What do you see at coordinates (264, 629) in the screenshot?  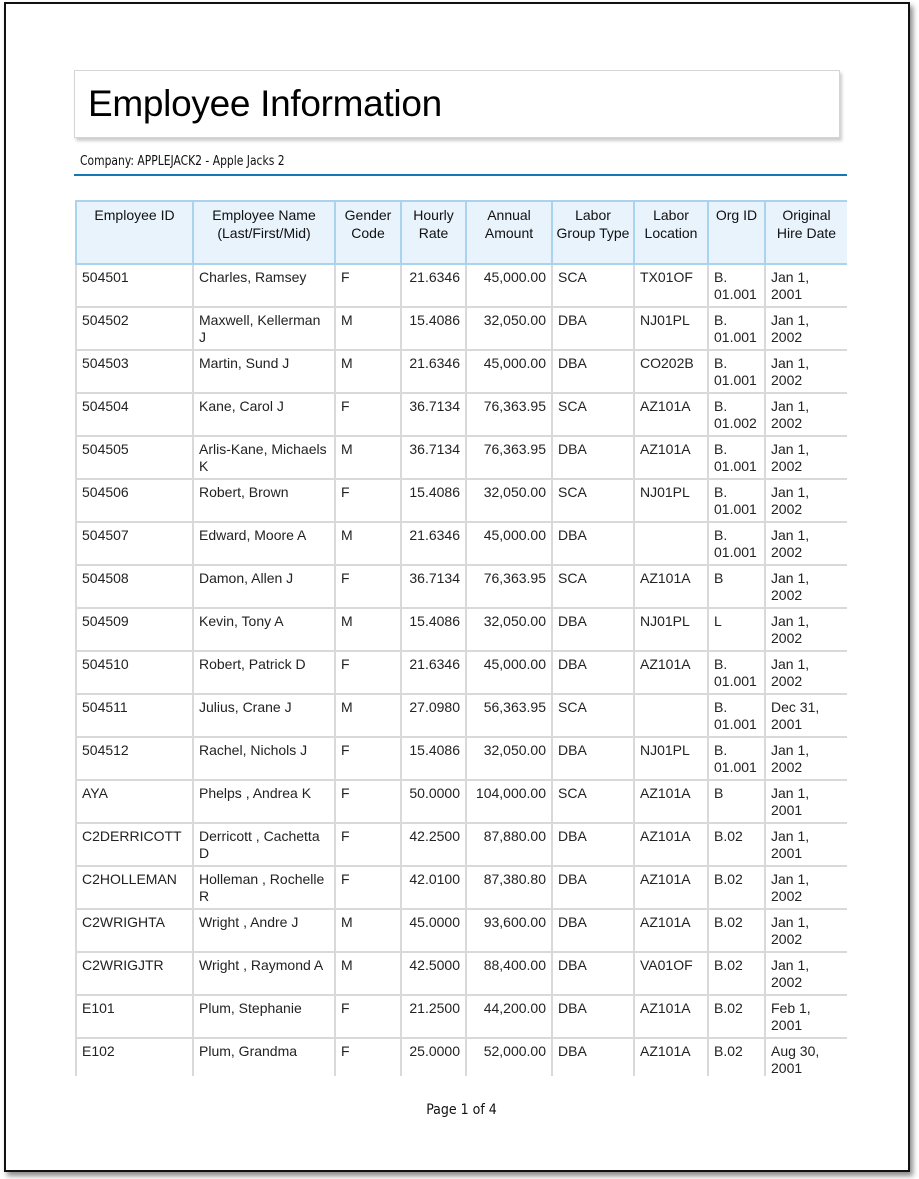 I see `cell-employee-name: Kevin, Tony A` at bounding box center [264, 629].